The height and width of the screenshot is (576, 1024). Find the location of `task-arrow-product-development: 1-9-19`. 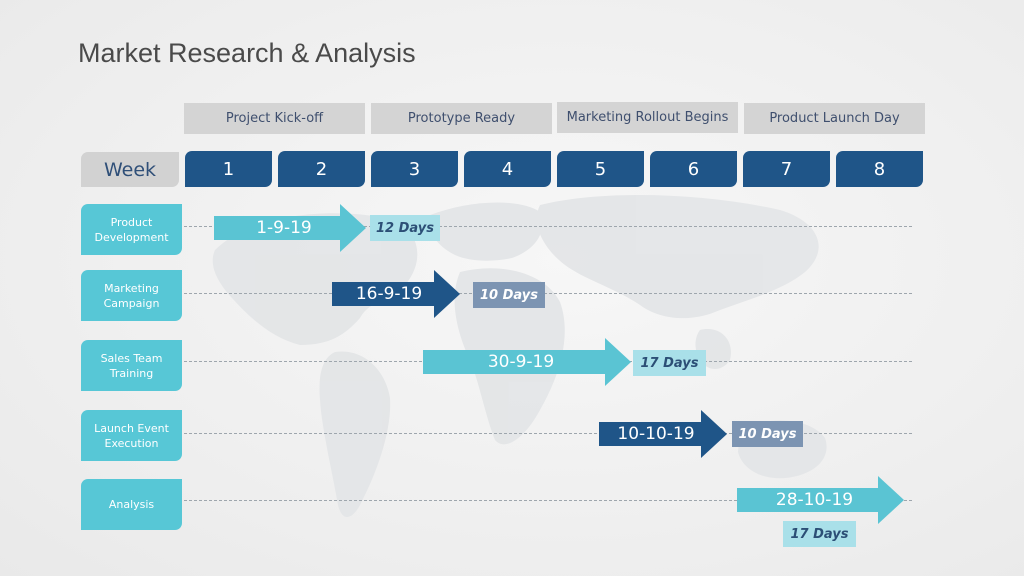

task-arrow-product-development: 1-9-19 is located at coordinates (290, 228).